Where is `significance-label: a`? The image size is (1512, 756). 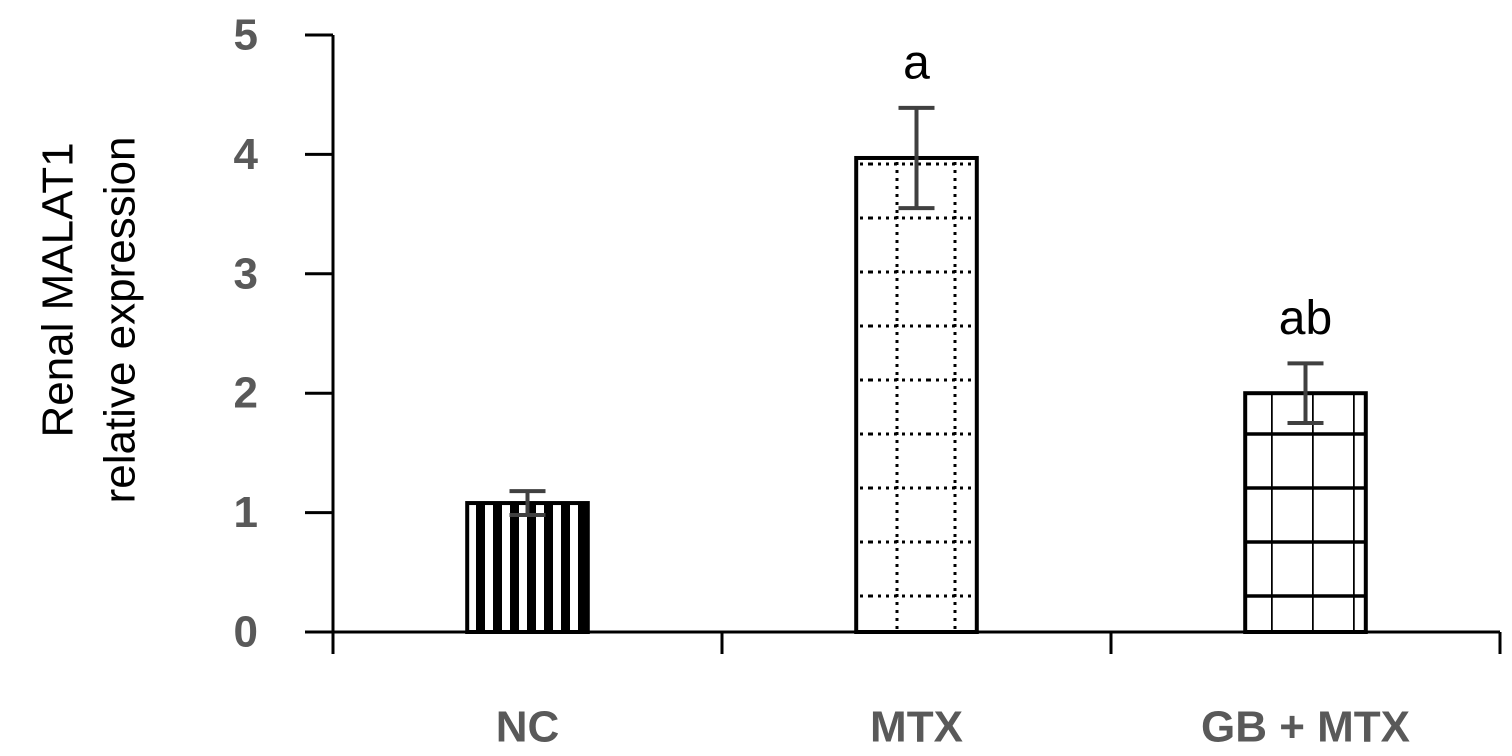
significance-label: a is located at coordinates (916, 62).